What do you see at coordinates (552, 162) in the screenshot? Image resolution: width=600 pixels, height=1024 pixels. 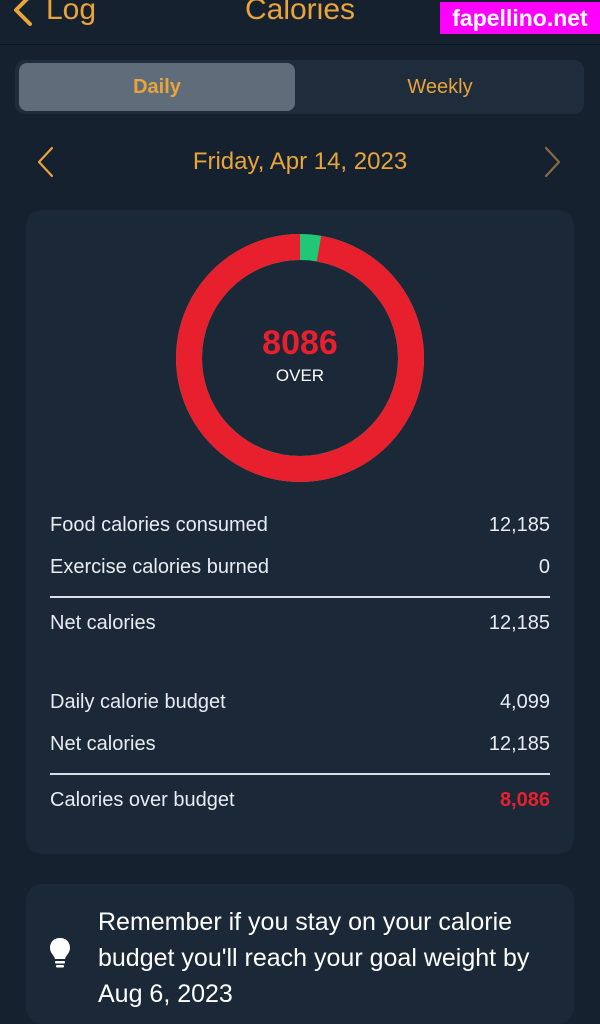 I see `next-day-icon` at bounding box center [552, 162].